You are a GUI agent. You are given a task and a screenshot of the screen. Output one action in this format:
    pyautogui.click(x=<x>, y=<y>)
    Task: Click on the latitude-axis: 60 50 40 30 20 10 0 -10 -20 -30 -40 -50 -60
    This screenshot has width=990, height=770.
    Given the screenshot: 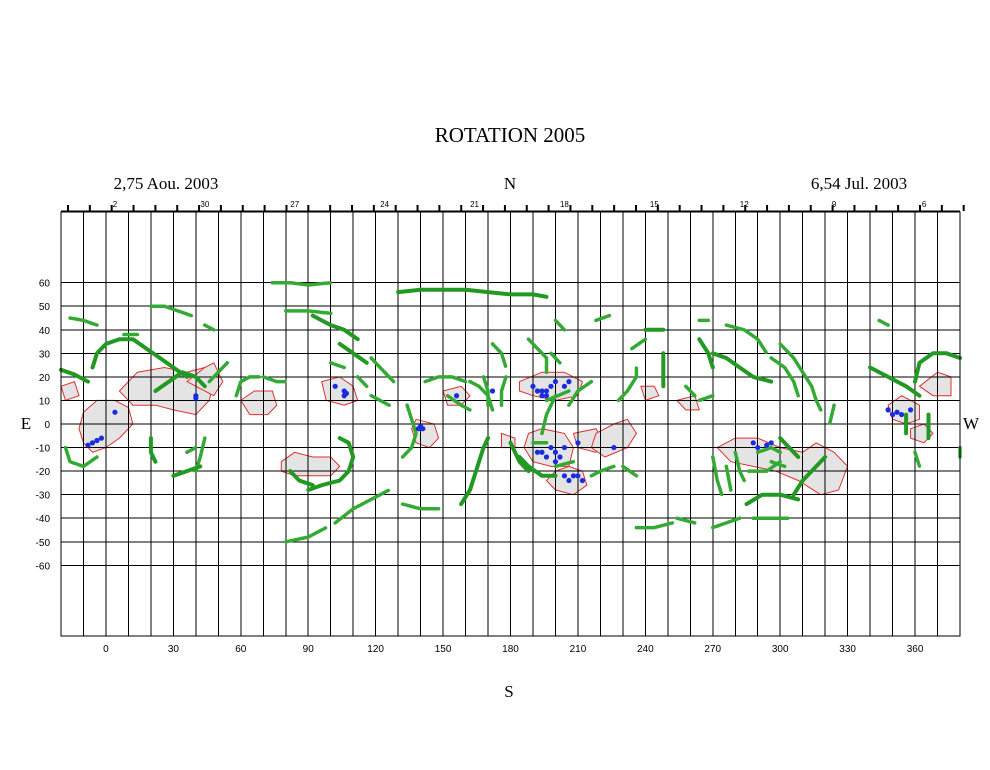 What is the action you would take?
    pyautogui.click(x=43, y=426)
    